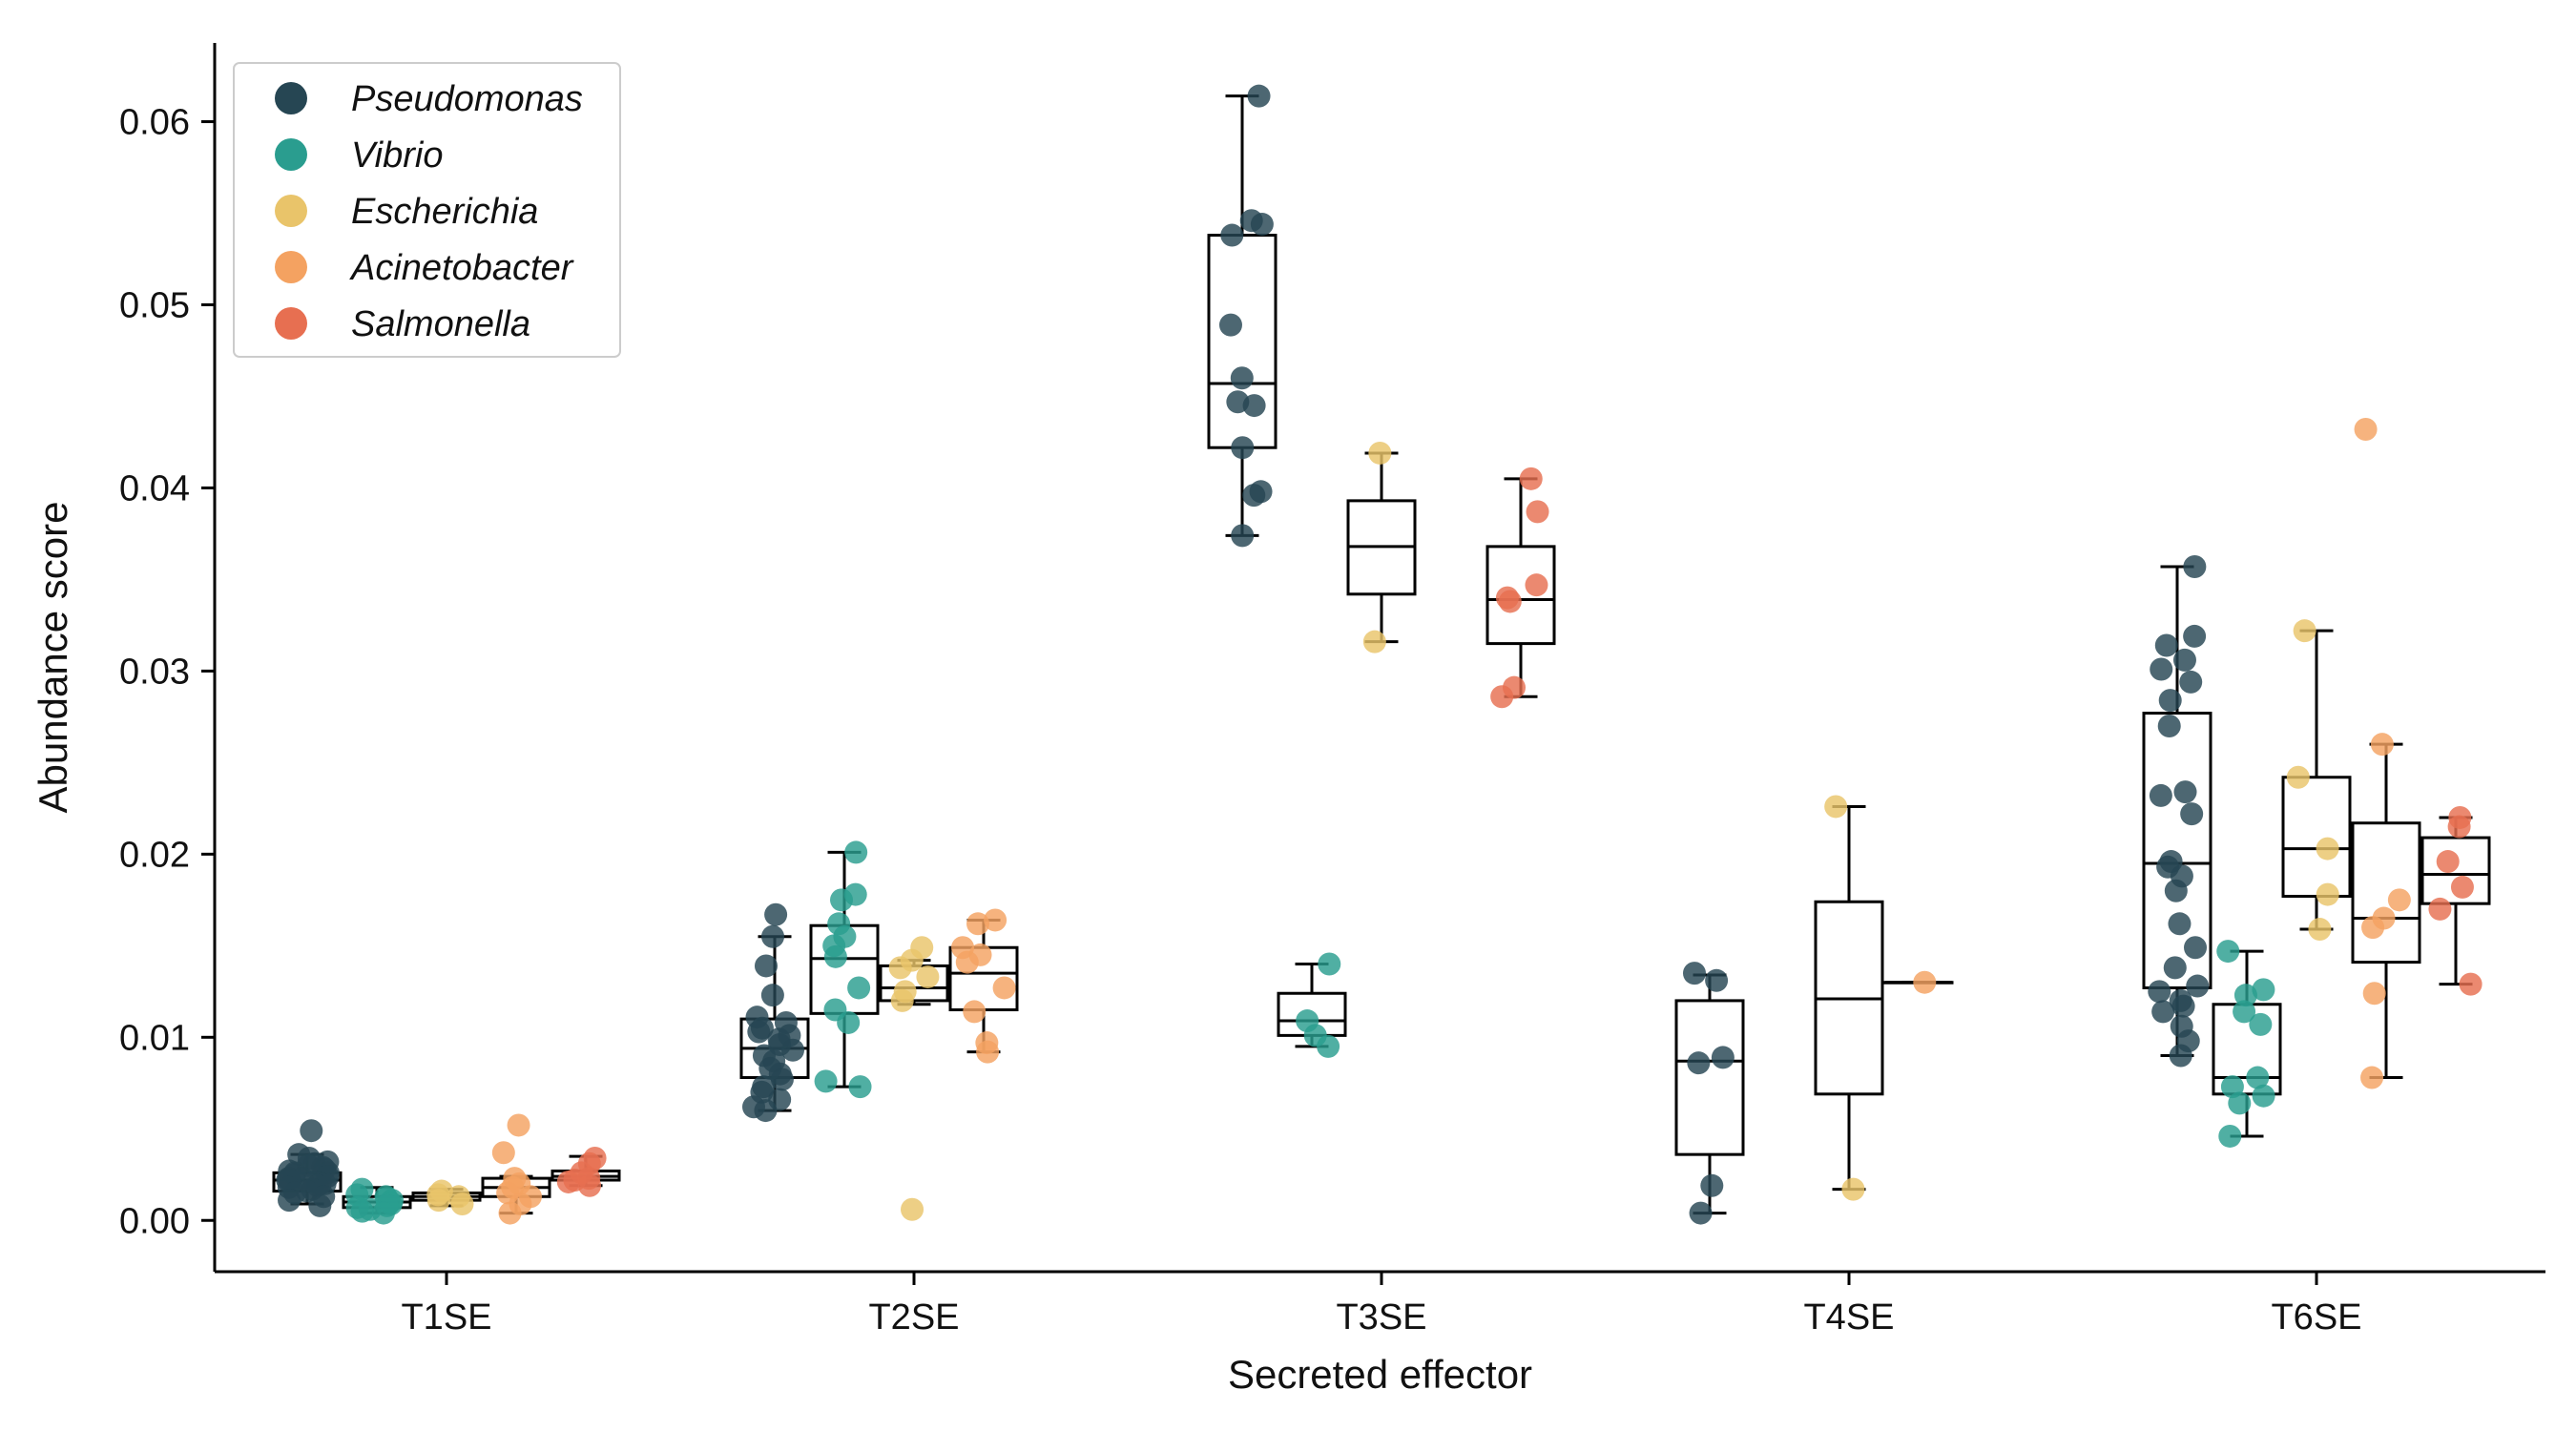 The width and height of the screenshot is (2576, 1431). Describe the element at coordinates (516, 1169) in the screenshot. I see `points-t1se-acinetobacter` at that location.